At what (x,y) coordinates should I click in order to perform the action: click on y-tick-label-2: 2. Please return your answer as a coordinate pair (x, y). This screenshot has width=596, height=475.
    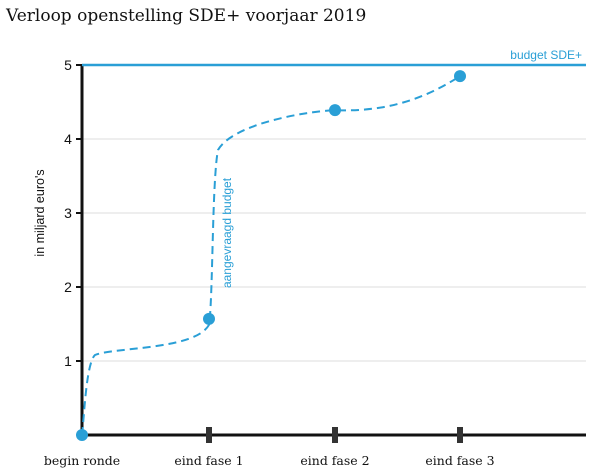
    Looking at the image, I should click on (68, 287).